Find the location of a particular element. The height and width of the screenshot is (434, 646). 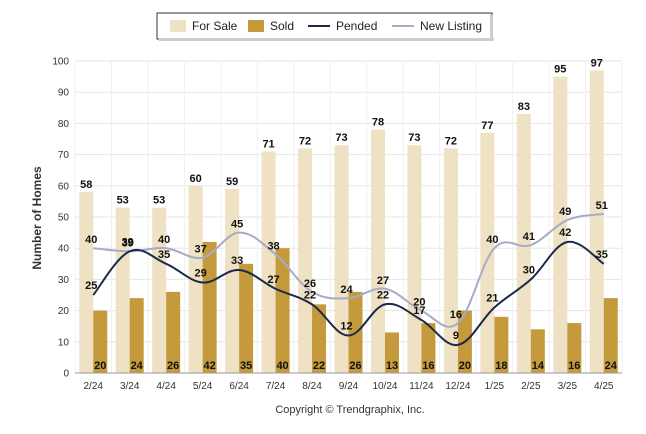

pended-data-label: 35 is located at coordinates (164, 255).